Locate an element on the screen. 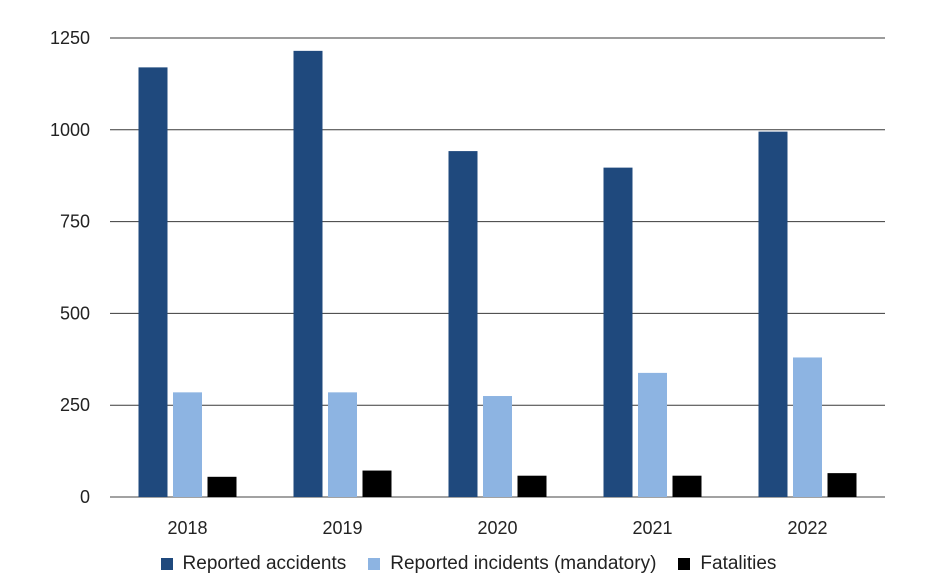 This screenshot has height=581, width=937. y-tick-label: 750 is located at coordinates (75, 222).